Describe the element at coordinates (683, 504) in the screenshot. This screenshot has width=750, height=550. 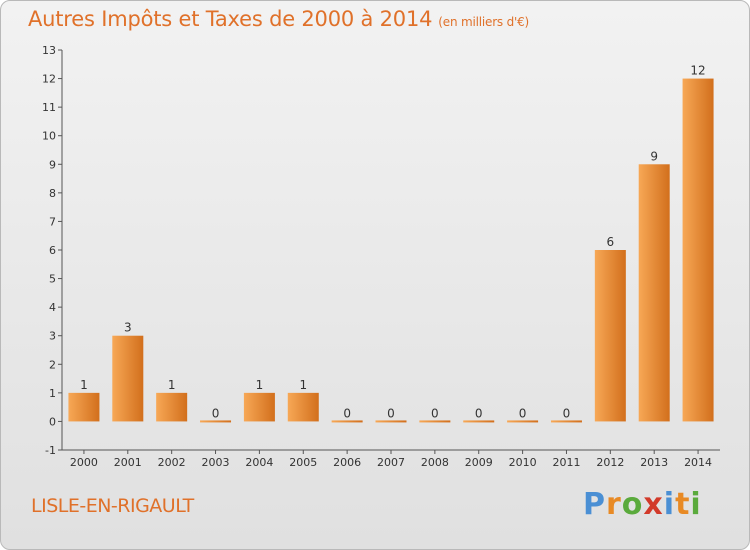
I see `brand-letter: t` at that location.